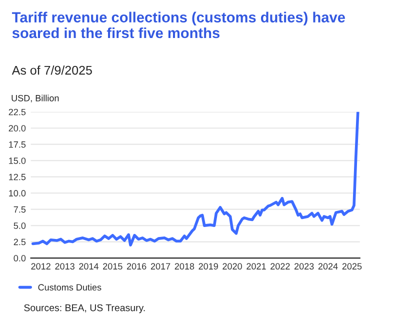 This screenshot has width=395, height=336. Describe the element at coordinates (17, 112) in the screenshot. I see `y-tick-label: 22.5` at that location.